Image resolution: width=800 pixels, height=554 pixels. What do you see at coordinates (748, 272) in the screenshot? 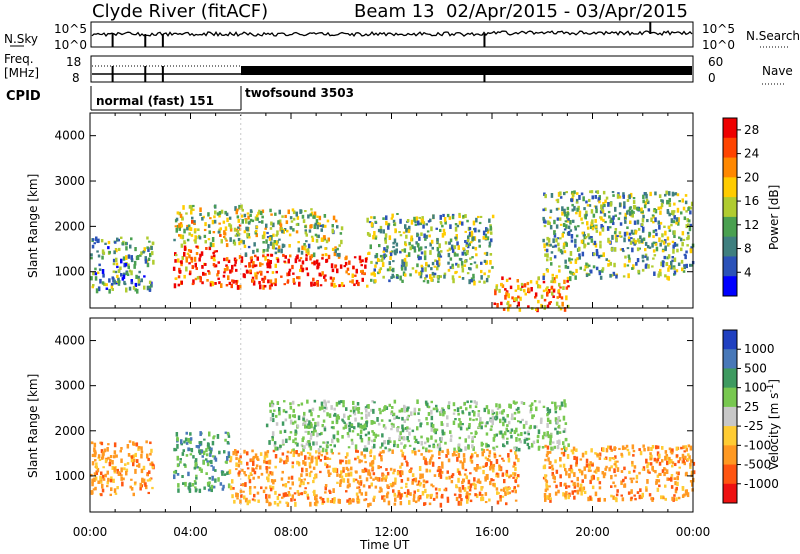
I see `power-colorbar-tick-label: 4` at bounding box center [748, 272].